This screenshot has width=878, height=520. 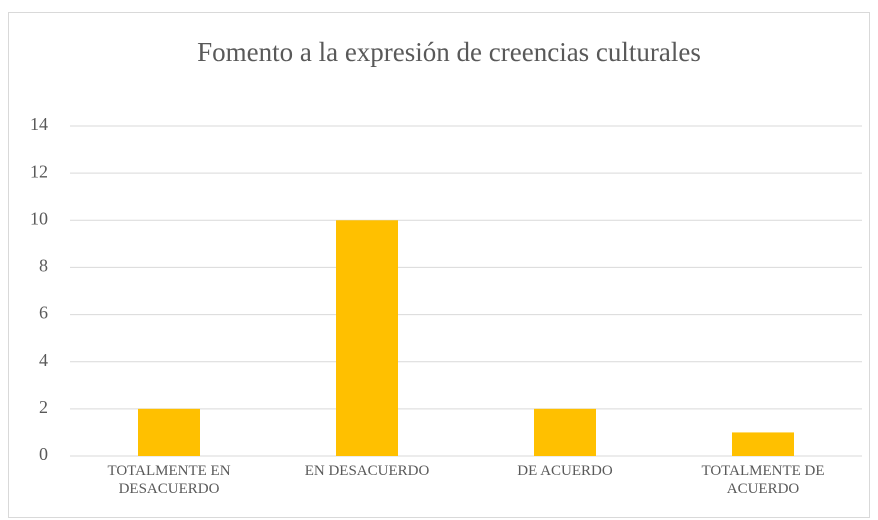 What do you see at coordinates (43, 266) in the screenshot?
I see `y-tick-label: 8` at bounding box center [43, 266].